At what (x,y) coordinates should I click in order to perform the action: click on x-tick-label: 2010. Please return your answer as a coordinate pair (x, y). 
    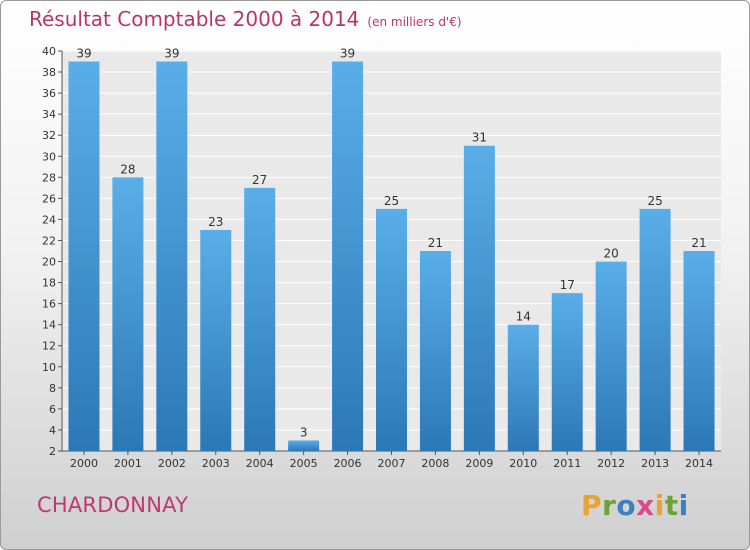
    Looking at the image, I should click on (523, 463).